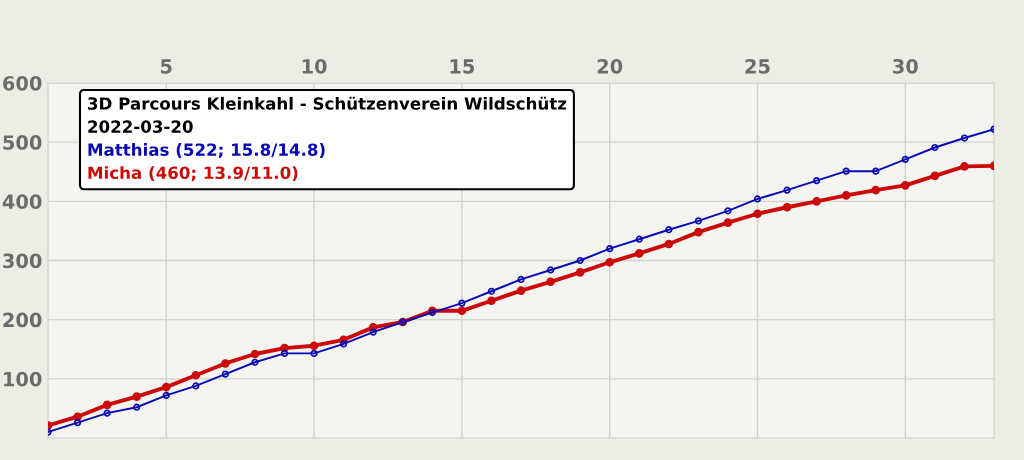 The image size is (1024, 460). Describe the element at coordinates (462, 66) in the screenshot. I see `x-tick-label: 15` at that location.